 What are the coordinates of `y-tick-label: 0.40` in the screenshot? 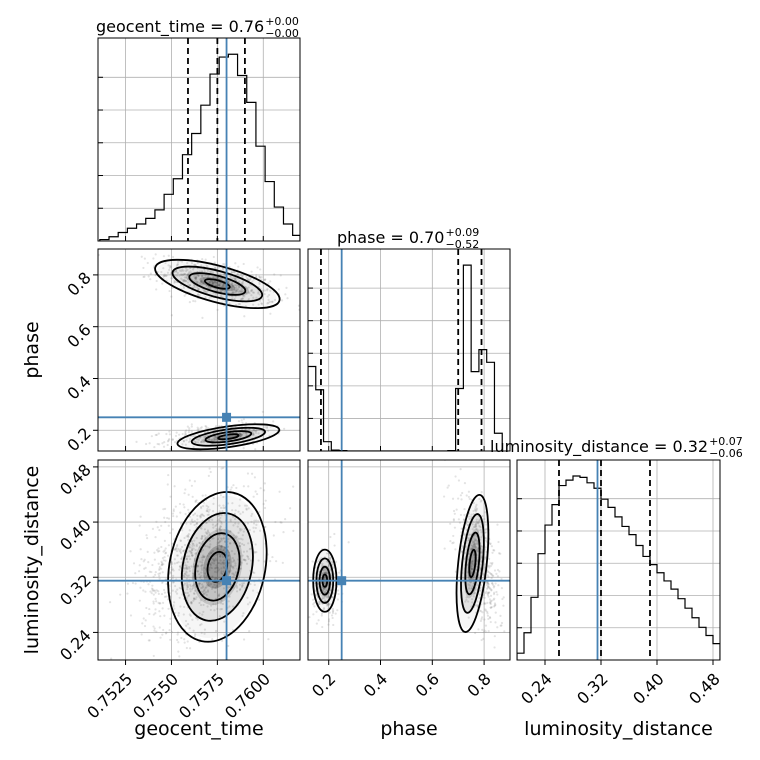 It's located at (75, 534).